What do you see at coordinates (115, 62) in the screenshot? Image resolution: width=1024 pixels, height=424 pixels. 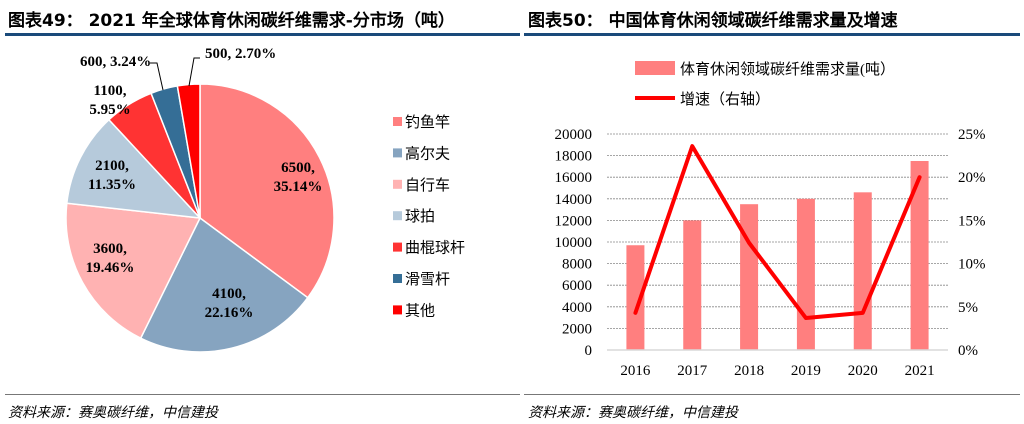 I see `pie-label-5: 600, 3.24%` at bounding box center [115, 62].